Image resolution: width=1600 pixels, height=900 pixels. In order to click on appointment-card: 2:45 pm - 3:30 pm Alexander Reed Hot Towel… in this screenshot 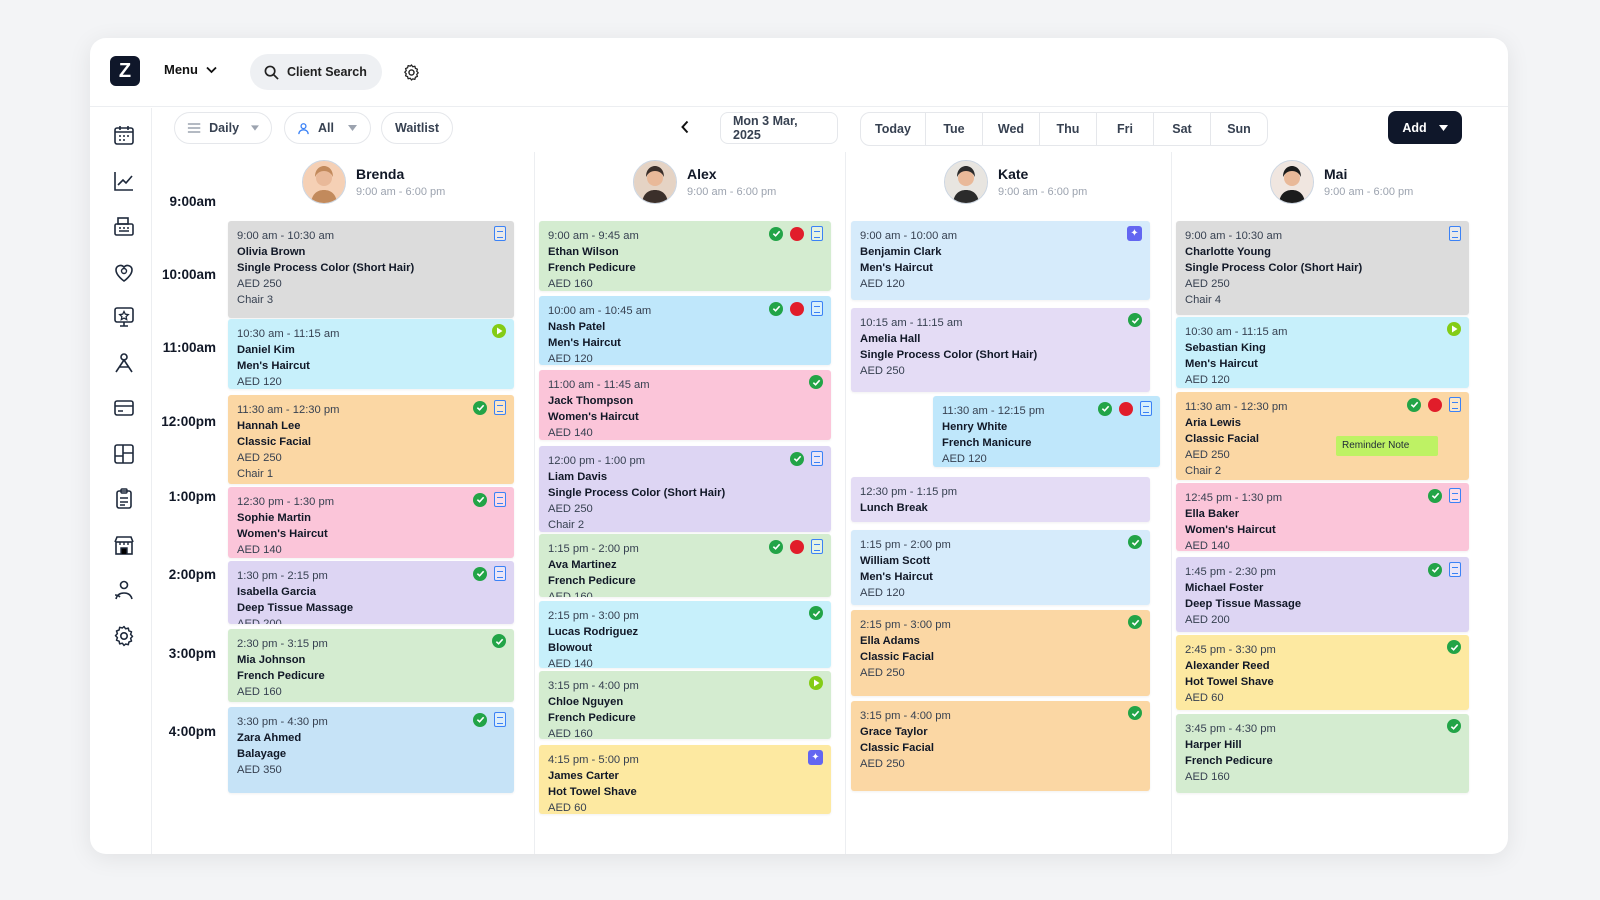, I will do `click(1322, 672)`.